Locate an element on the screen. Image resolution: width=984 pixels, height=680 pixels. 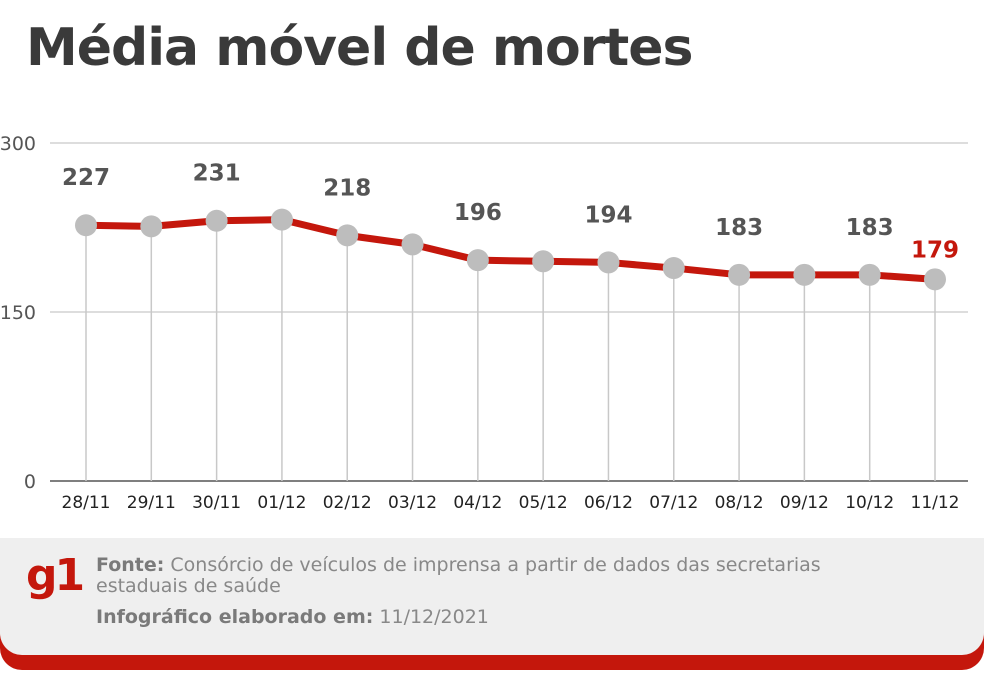
date-note: Infográfico elaborado em: 11/12/2021 is located at coordinates (292, 617).